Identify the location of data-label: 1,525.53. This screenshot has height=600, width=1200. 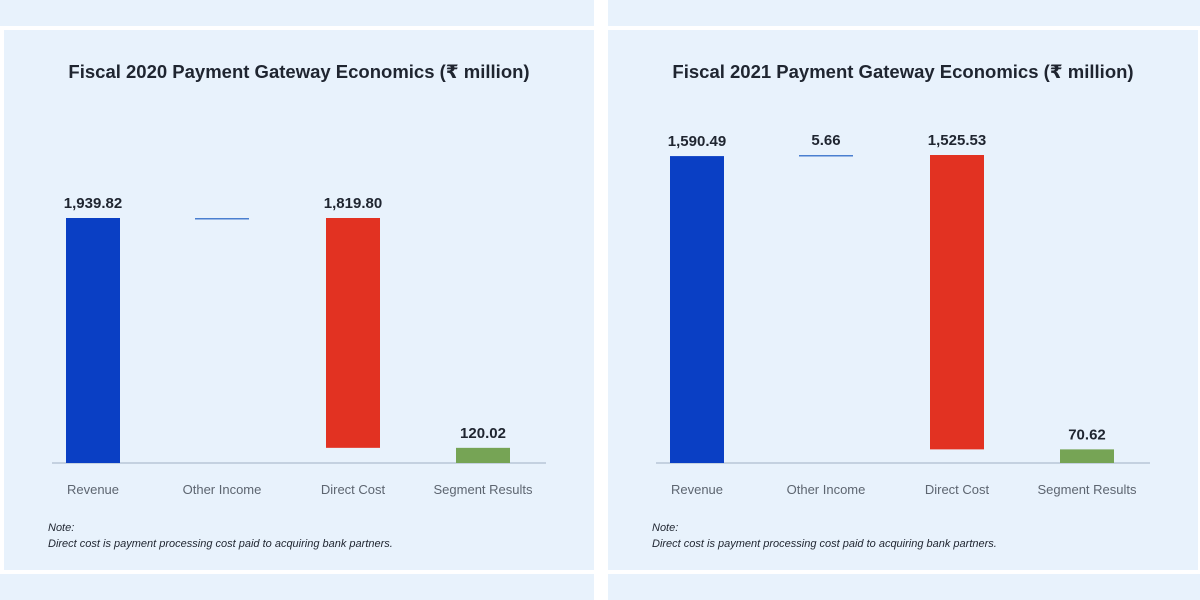
(957, 140).